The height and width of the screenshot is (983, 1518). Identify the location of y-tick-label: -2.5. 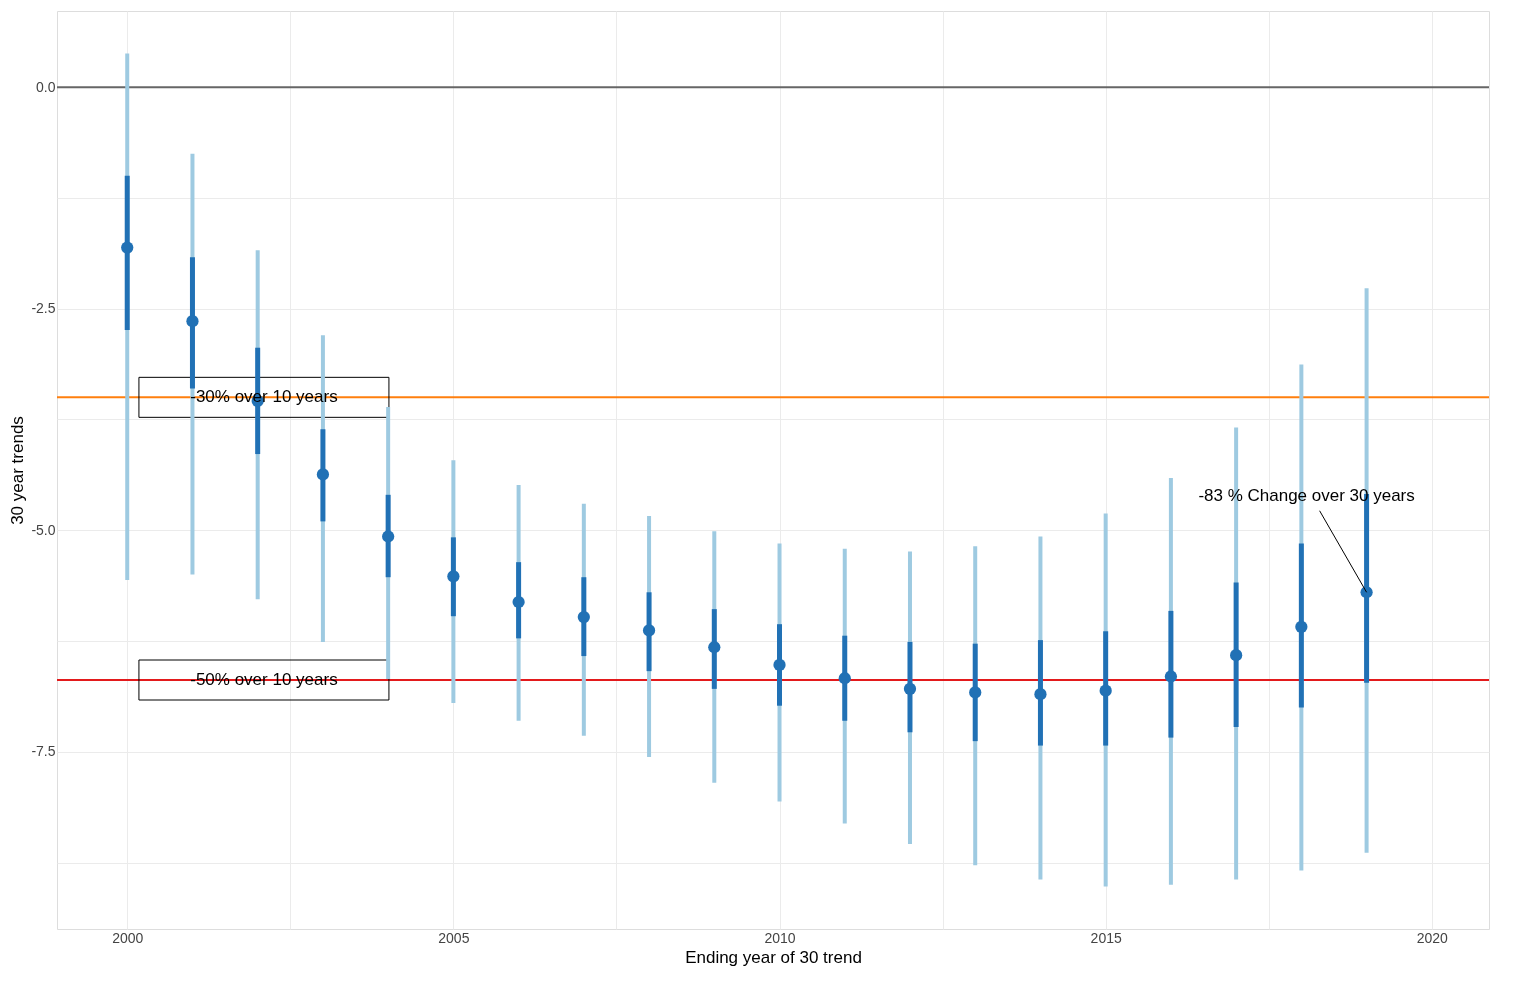
(43, 308).